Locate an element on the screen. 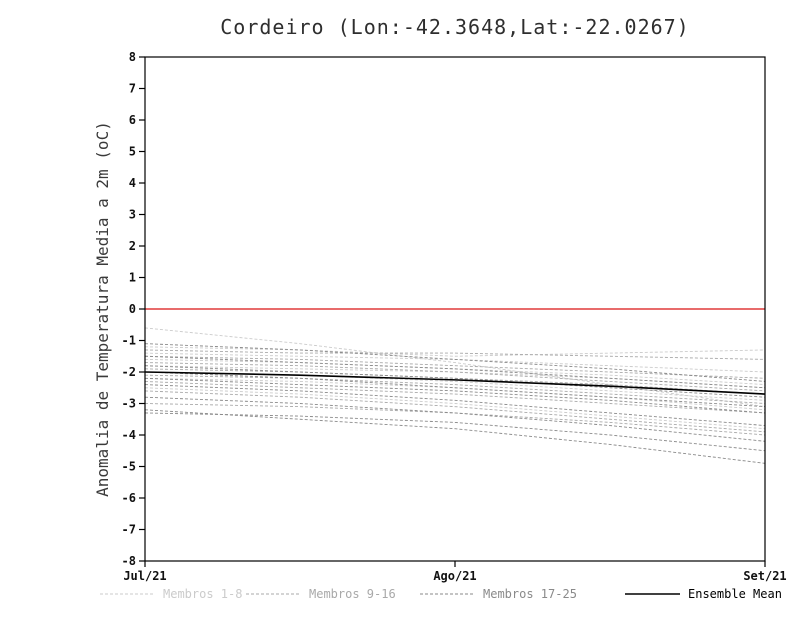 The height and width of the screenshot is (618, 800). chart-title: Cordeiro (Lon:-42.3648,Lat:-22.0267) is located at coordinates (454, 27).